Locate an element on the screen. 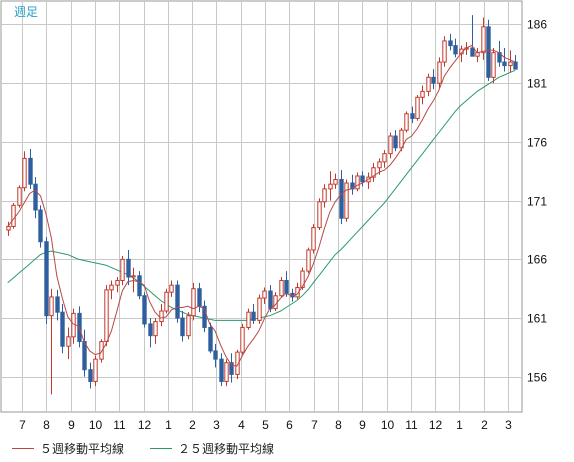 This screenshot has width=574, height=462. legend-label-ma25: ２５週移動平均線 is located at coordinates (226, 448).